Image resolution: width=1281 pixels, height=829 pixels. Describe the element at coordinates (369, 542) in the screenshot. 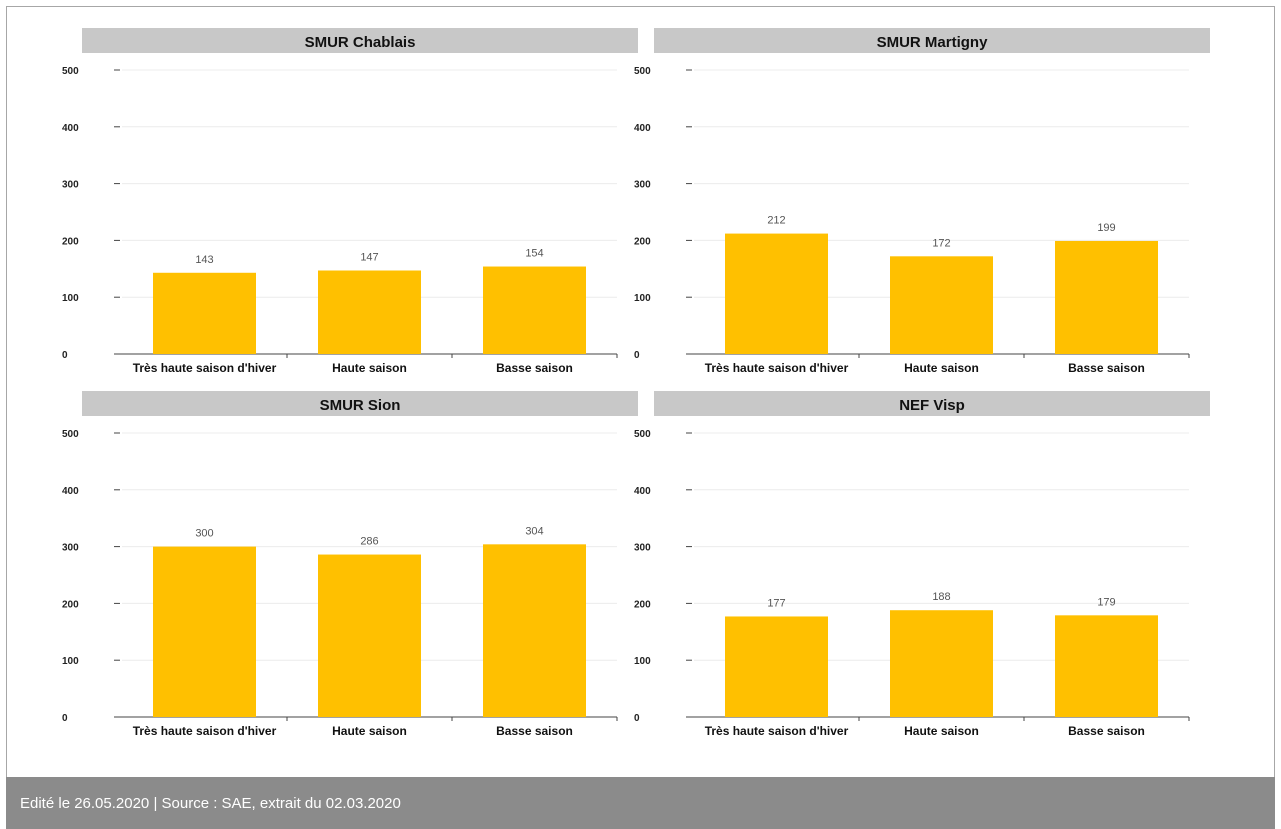

I see `data-label: 286` at that location.